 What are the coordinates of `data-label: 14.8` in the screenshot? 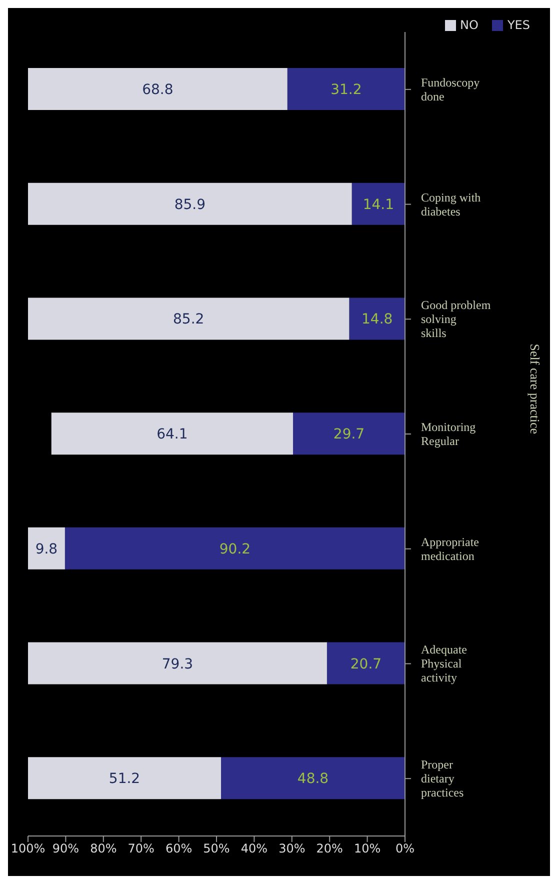 It's located at (377, 320).